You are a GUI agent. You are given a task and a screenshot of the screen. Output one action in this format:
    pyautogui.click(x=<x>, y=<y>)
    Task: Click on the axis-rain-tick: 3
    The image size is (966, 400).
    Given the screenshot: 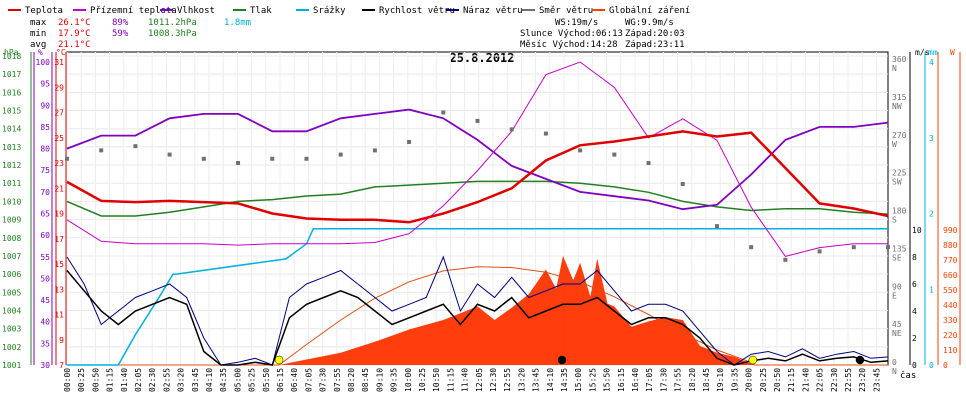 What is the action you would take?
    pyautogui.click(x=931, y=138)
    